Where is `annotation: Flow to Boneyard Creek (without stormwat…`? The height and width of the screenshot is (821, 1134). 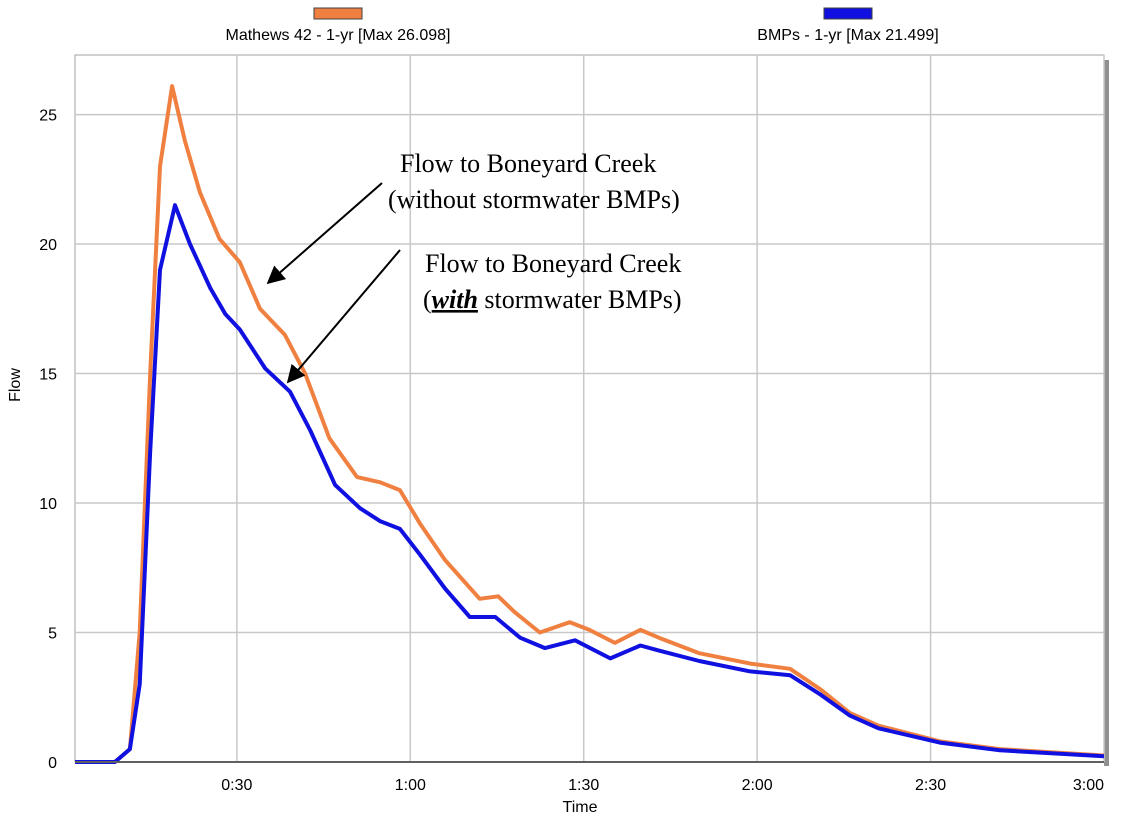
annotation: Flow to Boneyard Creek (without stormwat… is located at coordinates (473, 217).